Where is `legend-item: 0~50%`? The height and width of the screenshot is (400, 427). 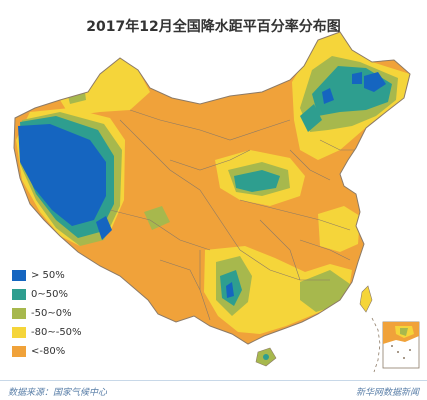 legend-item: 0~50% is located at coordinates (47, 294).